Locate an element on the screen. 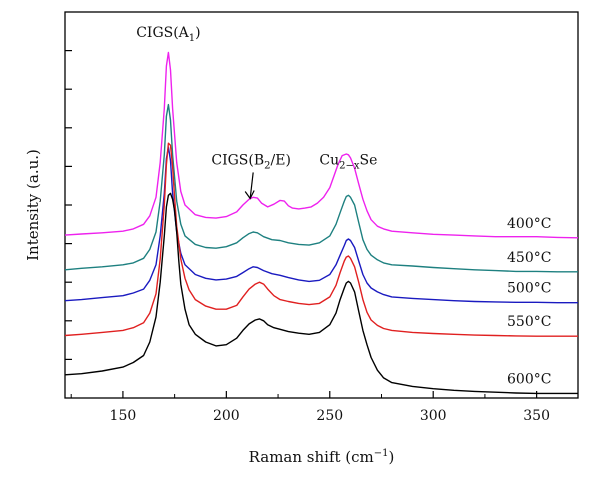 The width and height of the screenshot is (600, 489). series-label-3: 500°C is located at coordinates (529, 289).